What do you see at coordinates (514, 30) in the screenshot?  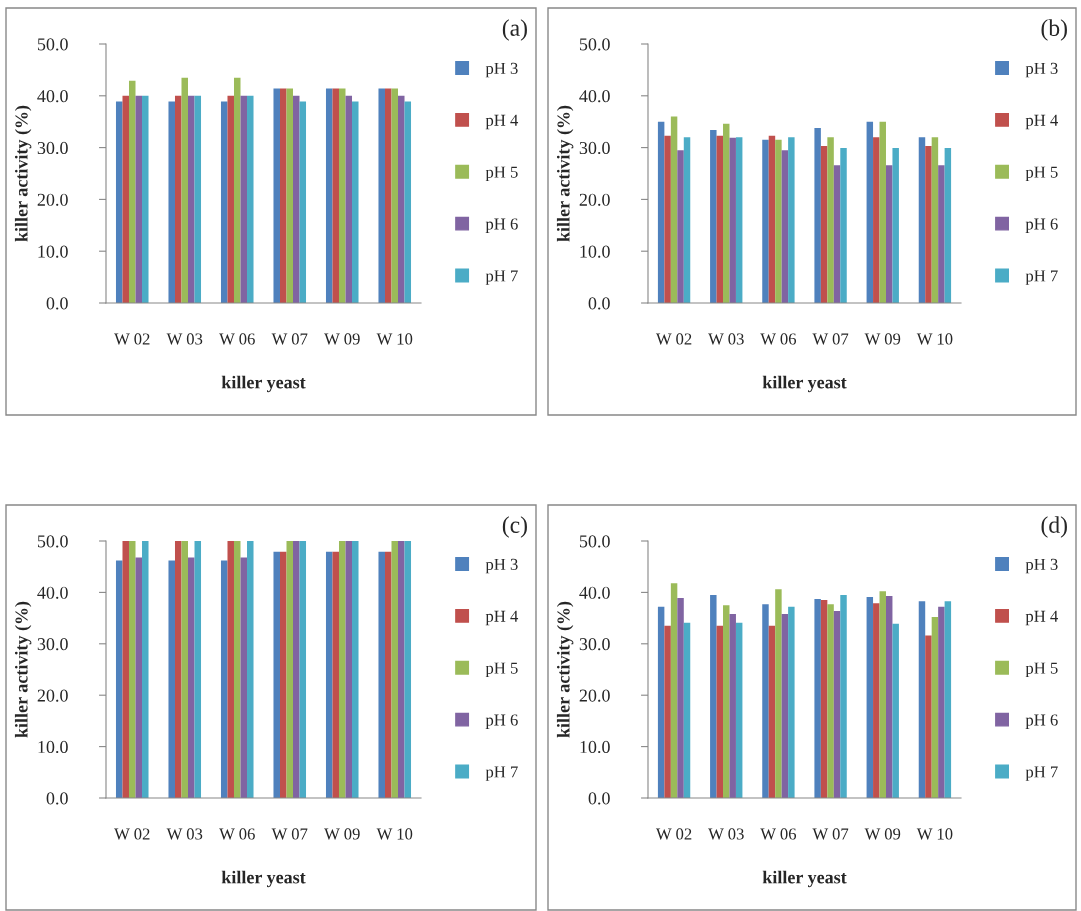 I see `text: (a)` at bounding box center [514, 30].